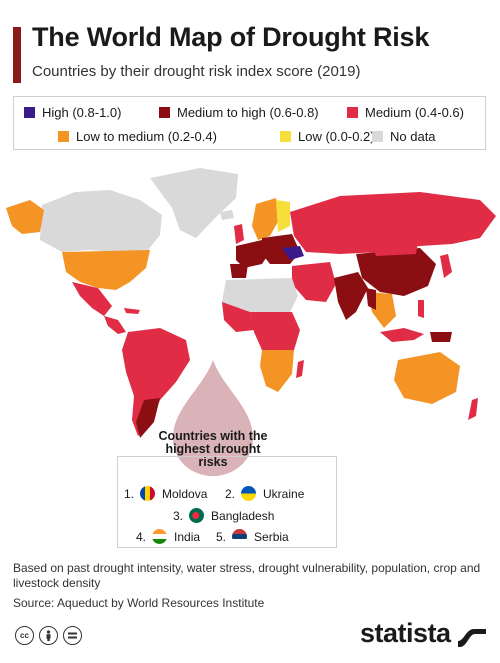  I want to click on uk-region, so click(239, 234).